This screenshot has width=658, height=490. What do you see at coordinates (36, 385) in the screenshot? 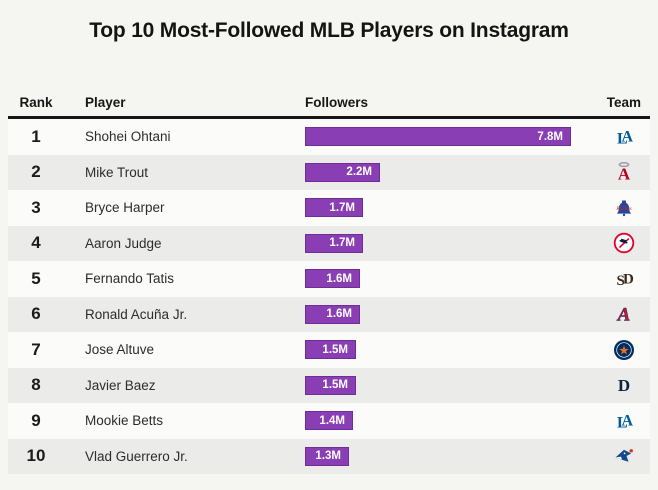
I see `rank-value: 8` at bounding box center [36, 385].